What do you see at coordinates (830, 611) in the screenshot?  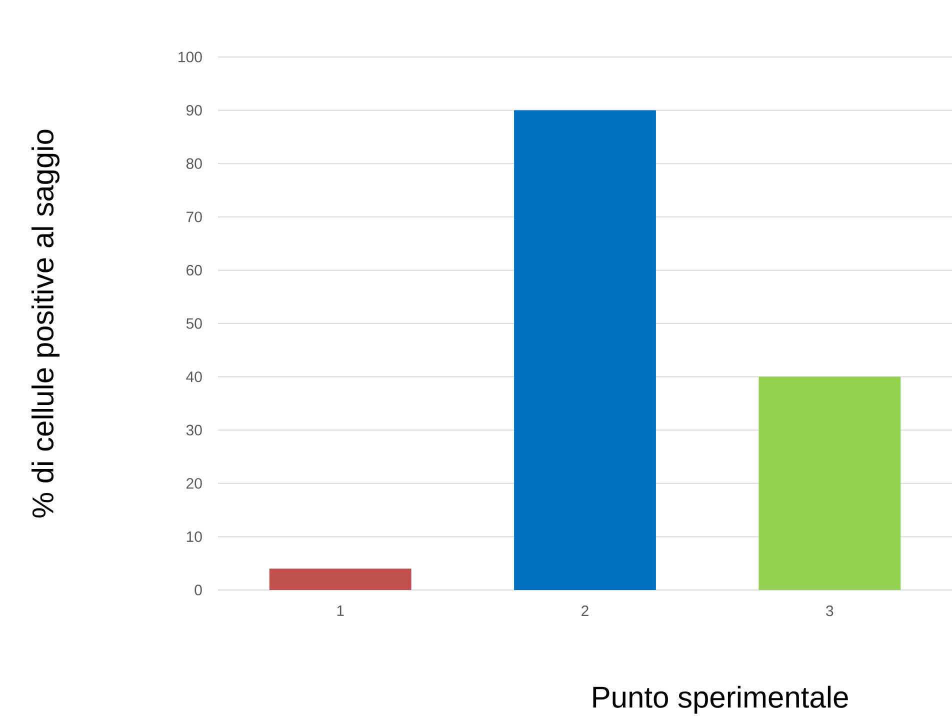 I see `x-tick-label: 3` at bounding box center [830, 611].